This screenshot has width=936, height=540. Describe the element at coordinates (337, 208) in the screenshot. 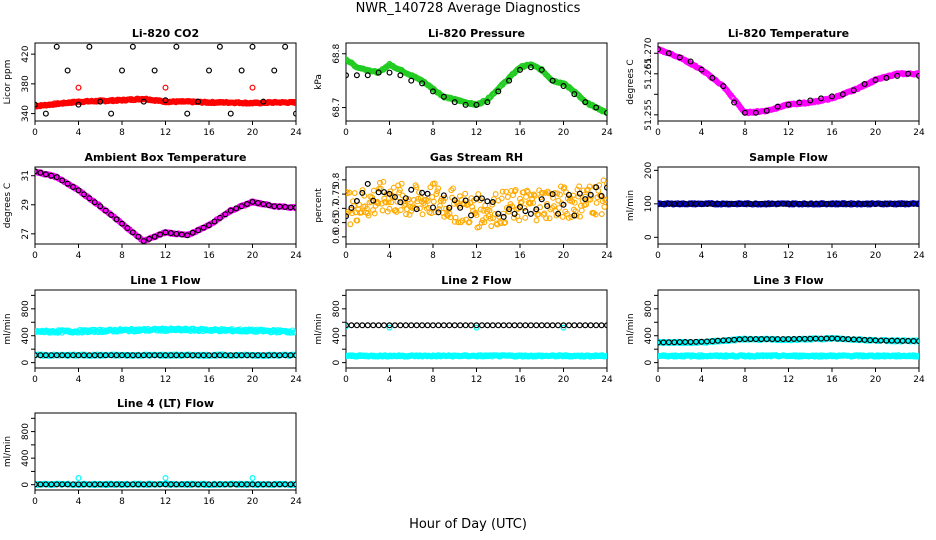

I see `y-tick-label: 0.7` at that location.